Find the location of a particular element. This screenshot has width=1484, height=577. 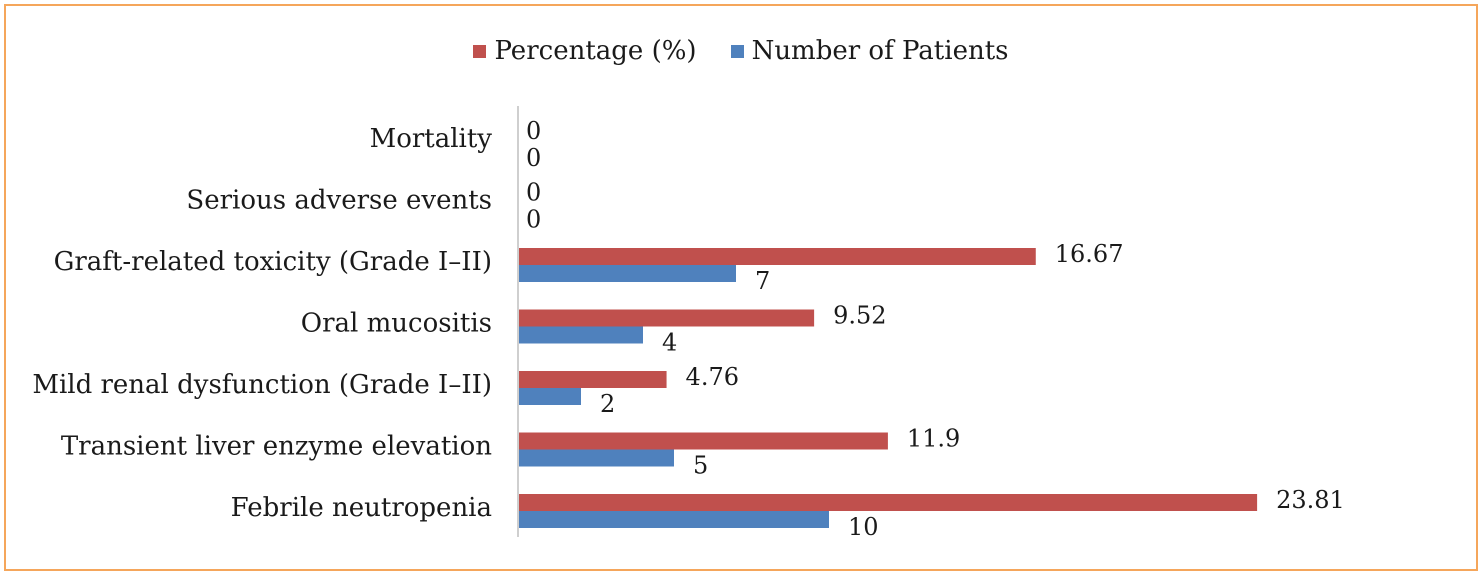

data-label-percentage-transient-liver-enzyme-elevation: 11.9 is located at coordinates (933, 439).